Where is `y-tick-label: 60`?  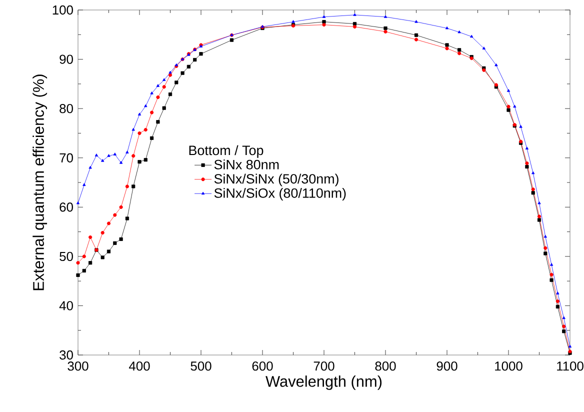
y-tick-label: 60 is located at coordinates (66, 207).